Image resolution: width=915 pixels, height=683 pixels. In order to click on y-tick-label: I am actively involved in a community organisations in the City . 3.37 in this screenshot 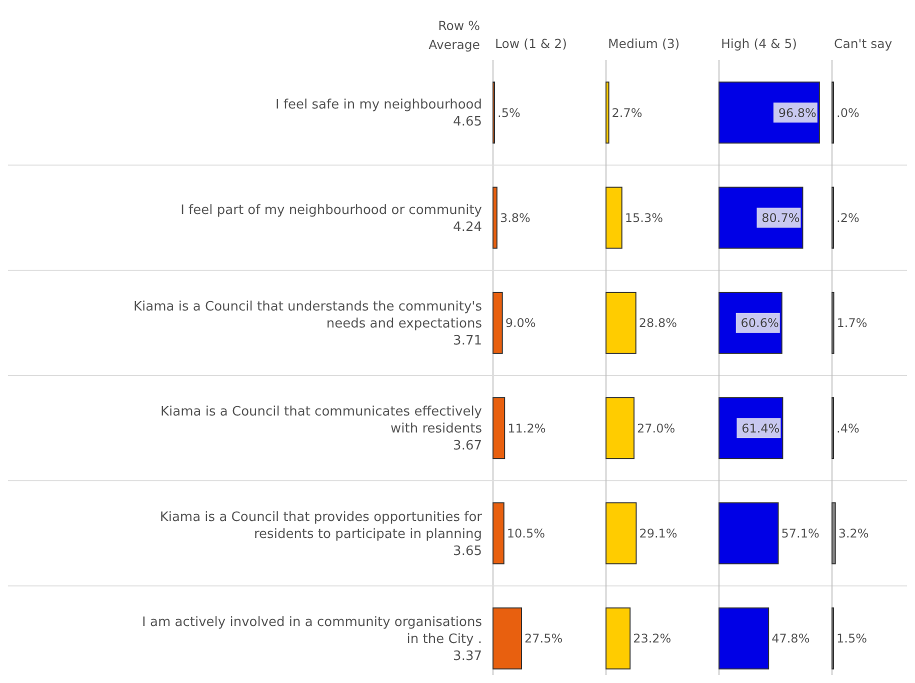, I will do `click(312, 639)`.